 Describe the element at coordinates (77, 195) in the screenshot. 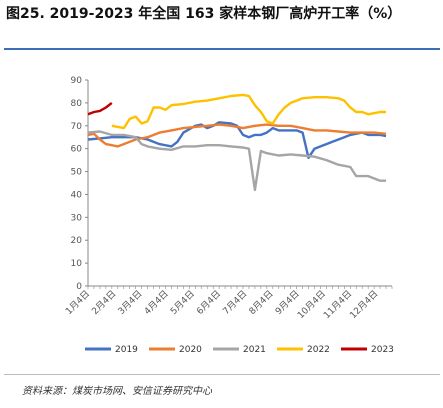

I see `y-tick-label: 40` at that location.